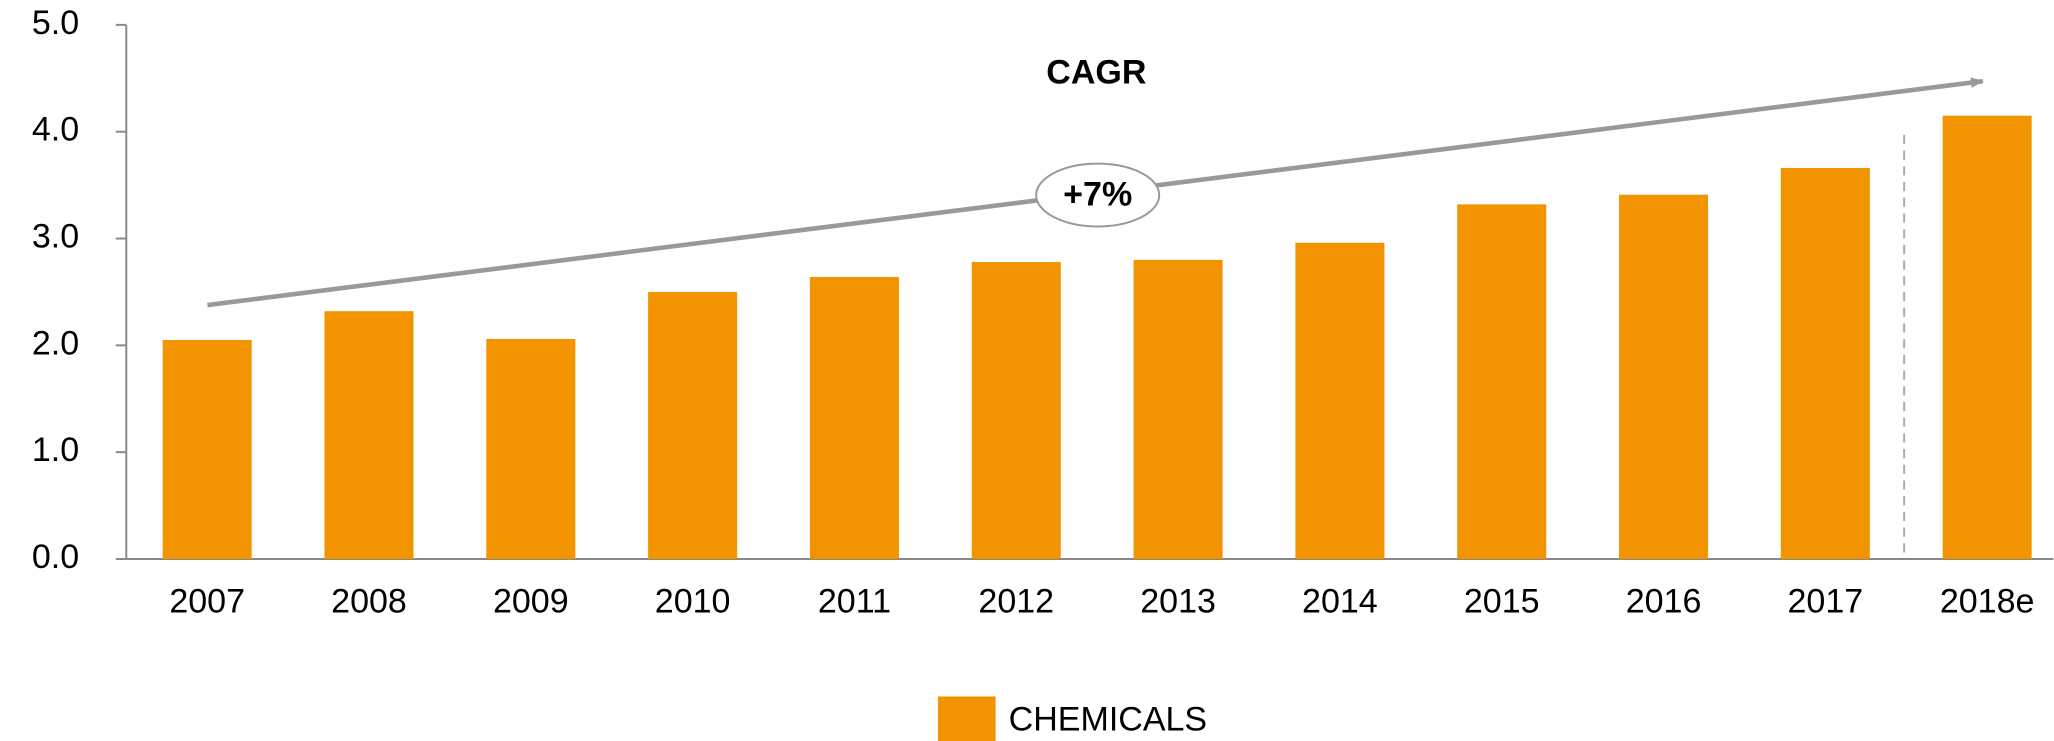  Describe the element at coordinates (1340, 602) in the screenshot. I see `x-tick-label: 2014` at that location.